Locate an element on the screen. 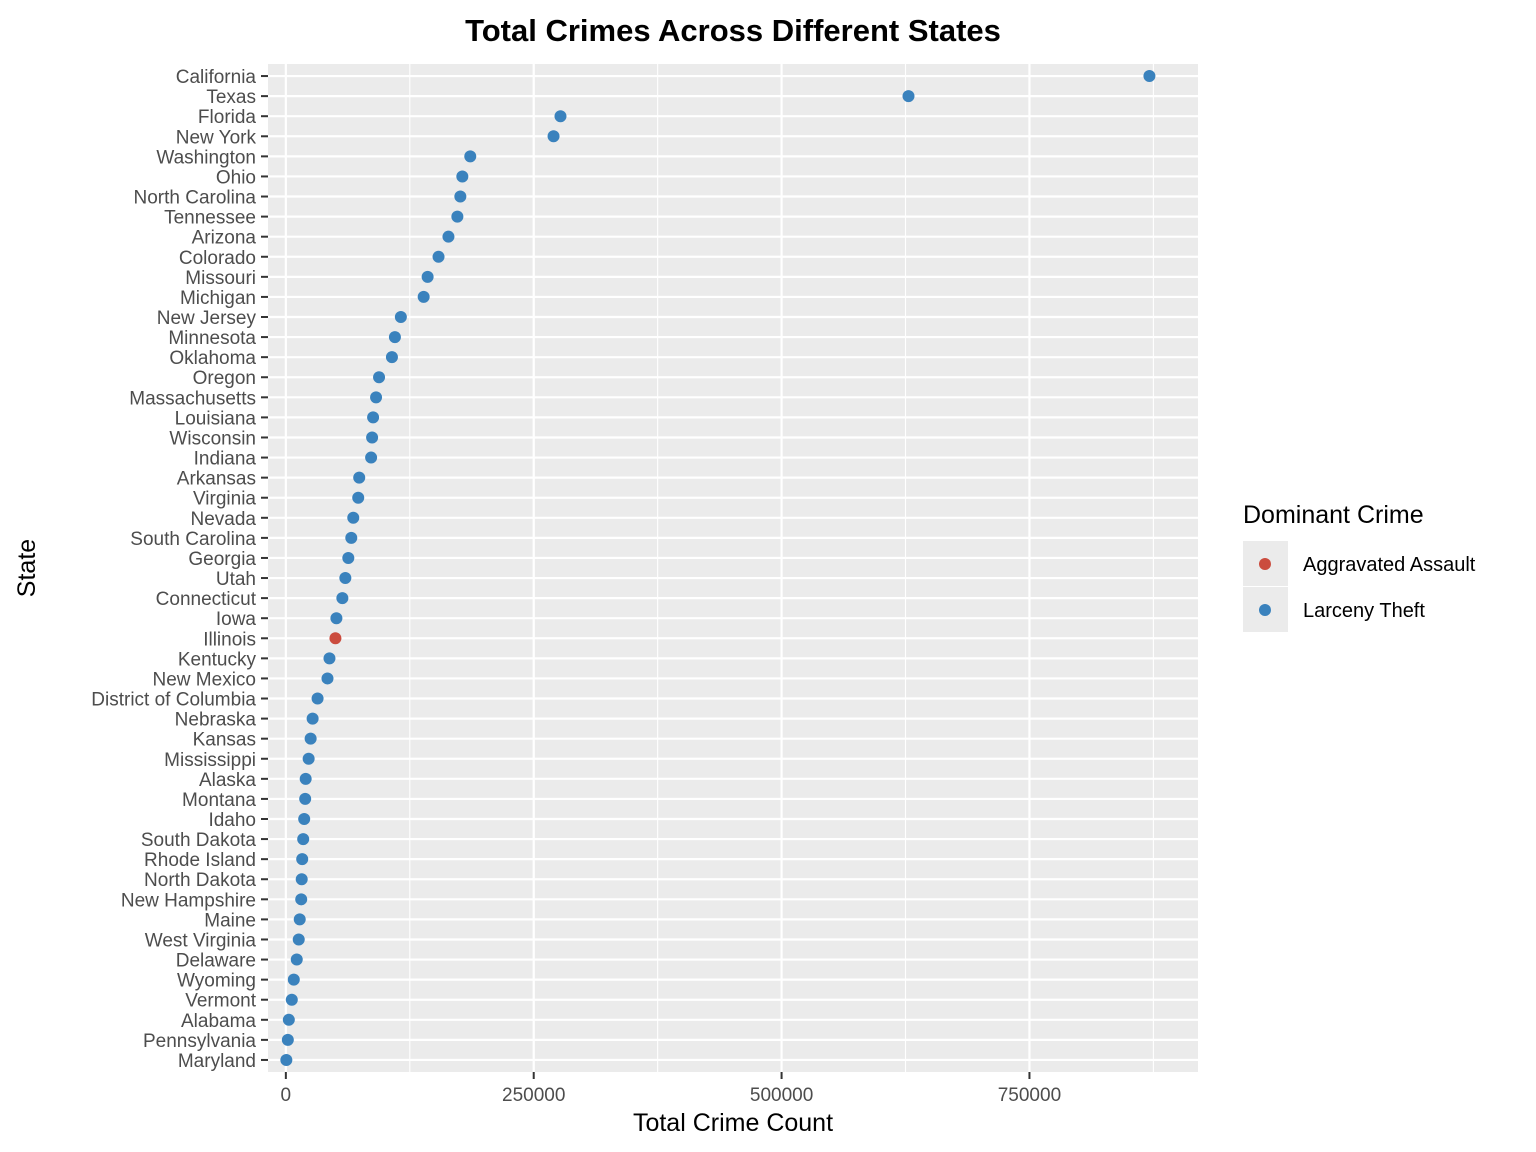 The image size is (1536, 1152). y-tick-label: Iowa is located at coordinates (236, 619).